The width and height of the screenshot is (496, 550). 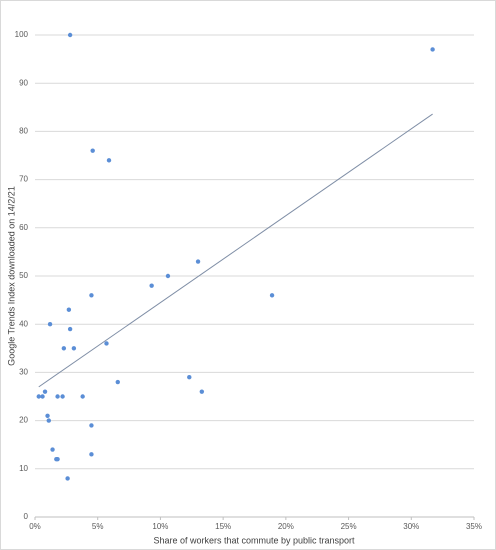 I want to click on y-tick-label: 40, so click(x=23, y=323).